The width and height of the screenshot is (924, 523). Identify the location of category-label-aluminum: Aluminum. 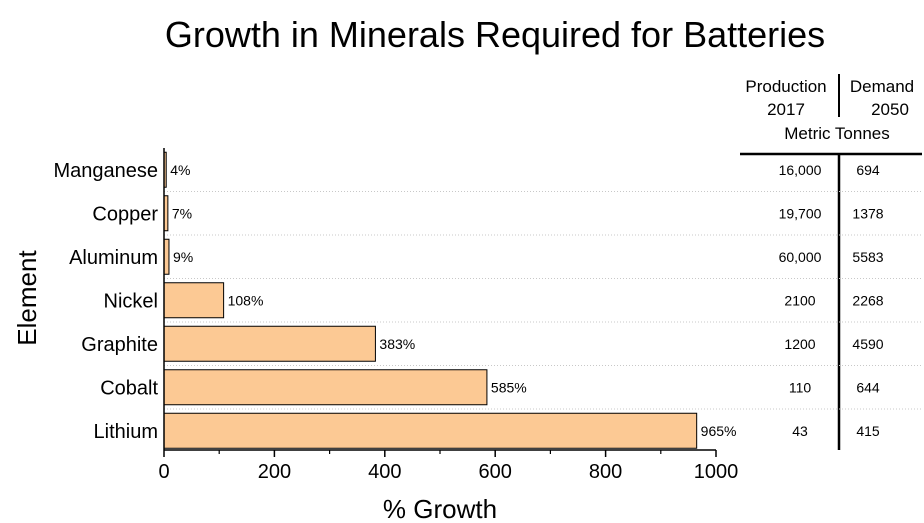
(113, 258).